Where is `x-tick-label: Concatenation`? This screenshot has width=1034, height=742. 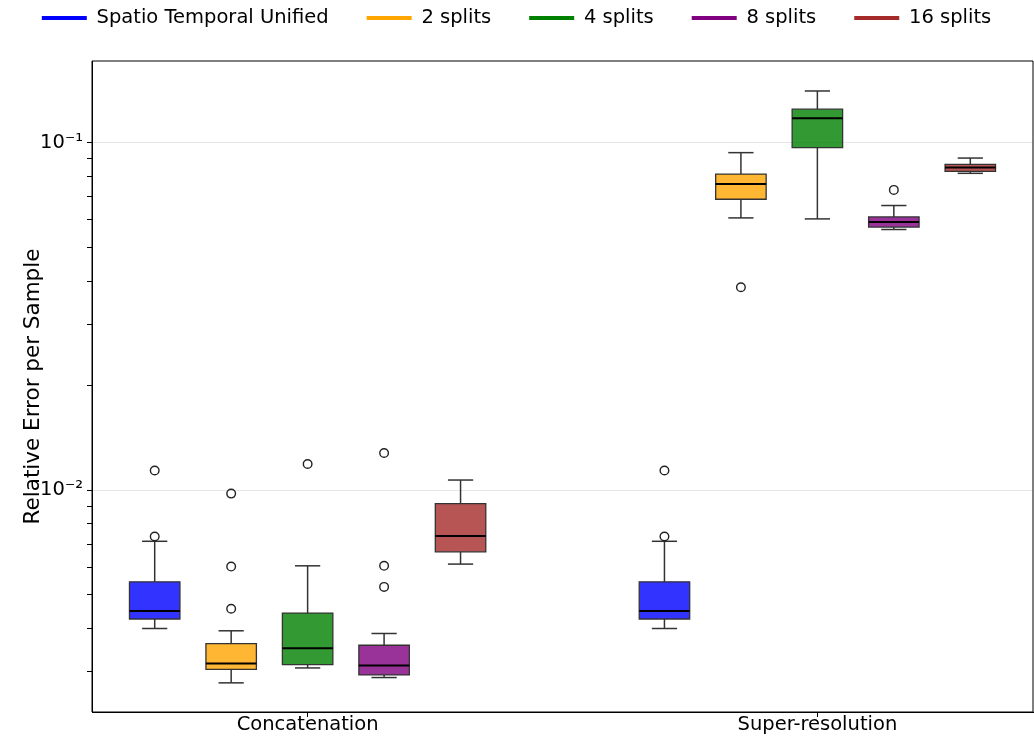 x-tick-label: Concatenation is located at coordinates (307, 723).